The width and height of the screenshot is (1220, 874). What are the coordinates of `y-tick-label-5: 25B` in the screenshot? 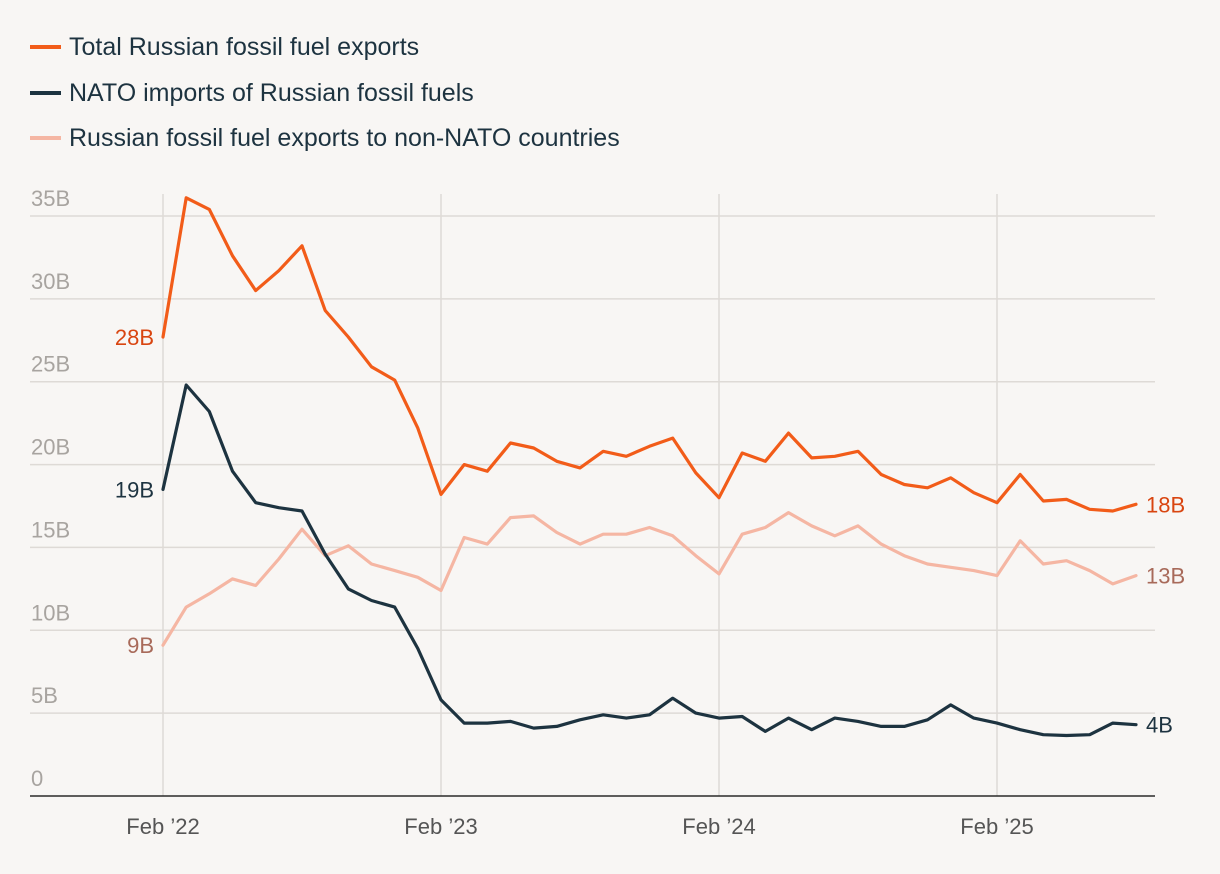 It's located at (50, 364).